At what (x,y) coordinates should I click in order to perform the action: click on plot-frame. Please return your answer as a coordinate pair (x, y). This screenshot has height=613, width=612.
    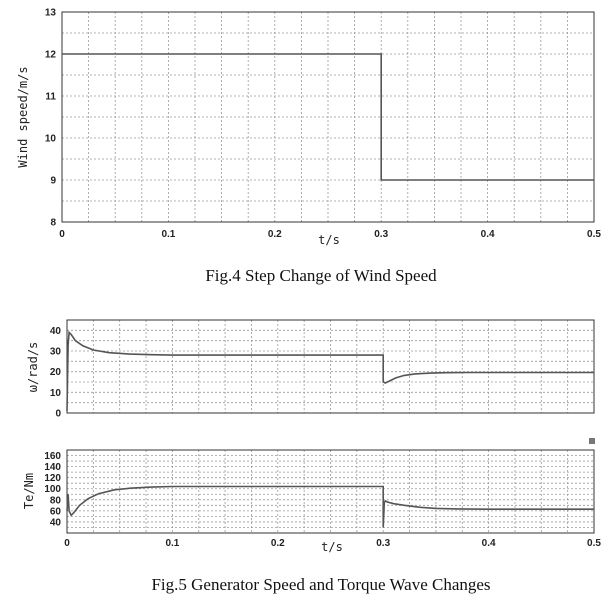
    Looking at the image, I should click on (330, 491).